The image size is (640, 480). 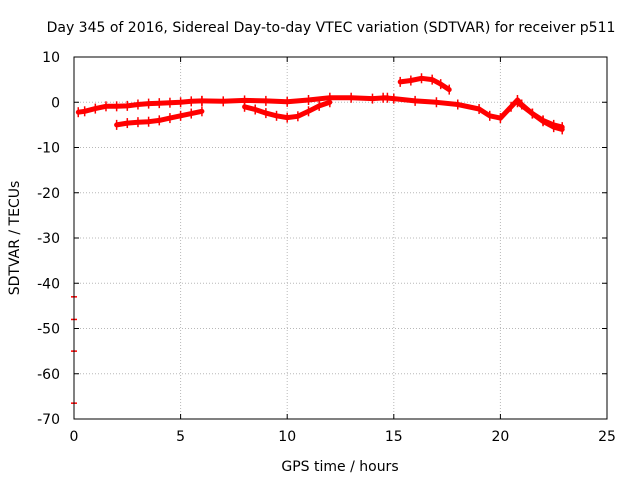 What do you see at coordinates (48, 375) in the screenshot?
I see `y-tick-label: -60` at bounding box center [48, 375].